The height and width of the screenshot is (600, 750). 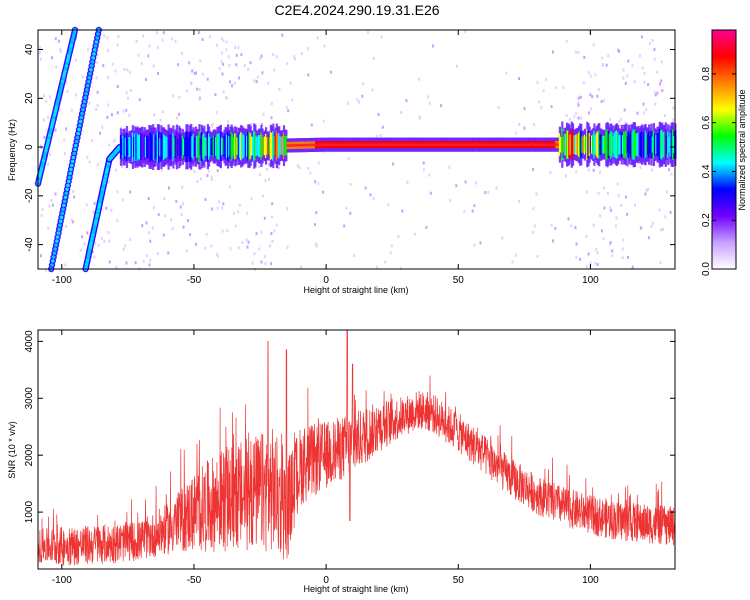 I want to click on spectrogram-x-tick-label: 100, so click(x=590, y=280).